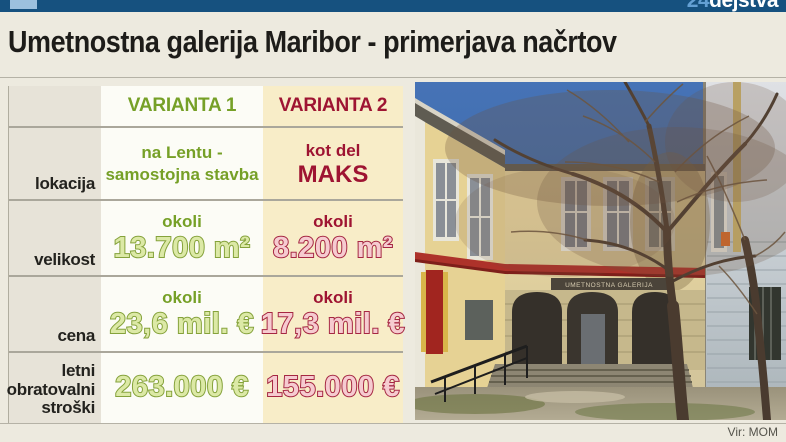  I want to click on row-label-stroski: letni obratovalni stroški, so click(54, 387).